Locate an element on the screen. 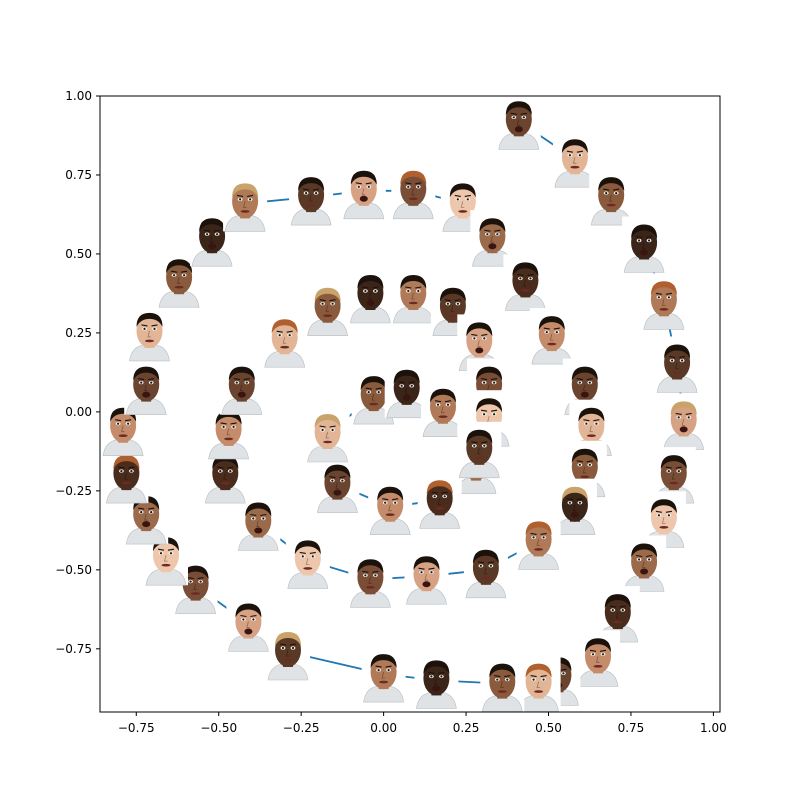 The image size is (800, 800). y-tick-label: 0.00 is located at coordinates (78, 412).